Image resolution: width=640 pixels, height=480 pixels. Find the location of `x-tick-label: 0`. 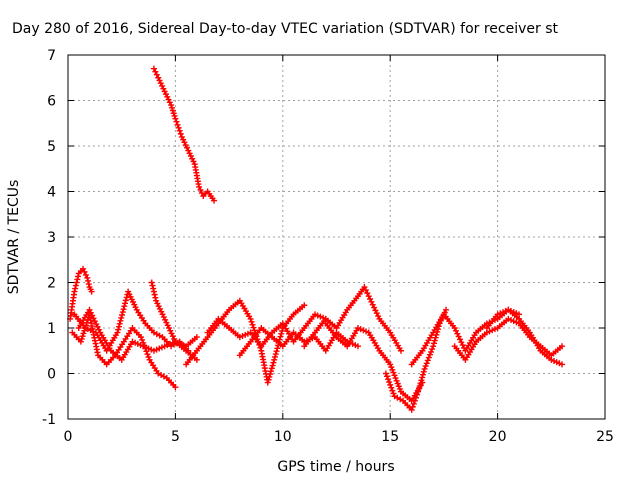

x-tick-label: 0 is located at coordinates (68, 437).